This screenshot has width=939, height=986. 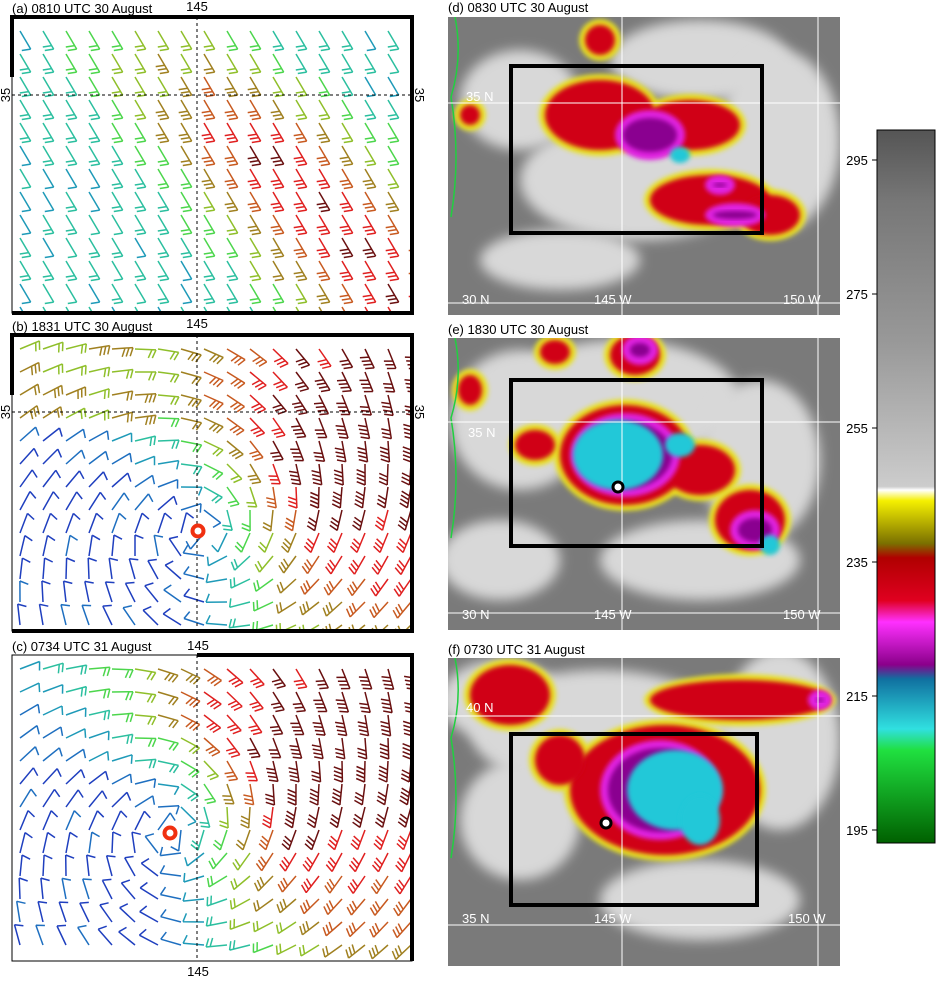 I want to click on swath-edge, so click(x=212, y=165).